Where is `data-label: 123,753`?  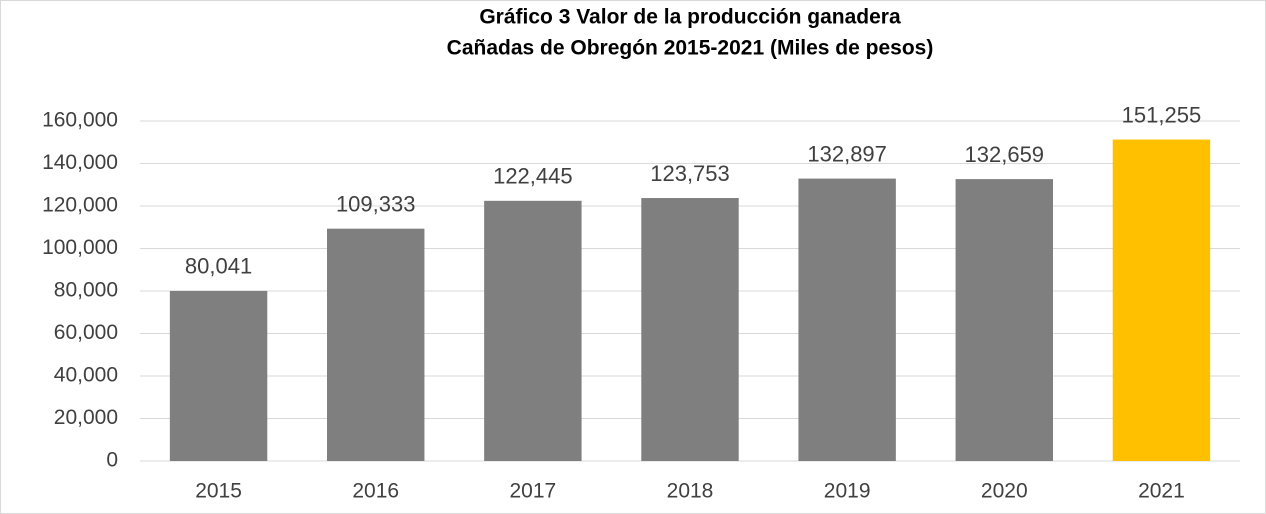
data-label: 123,753 is located at coordinates (690, 173).